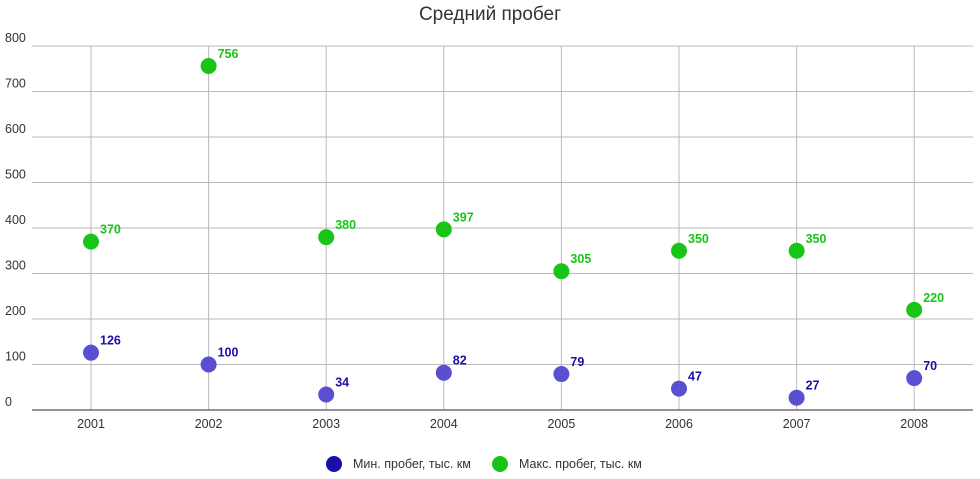 This screenshot has width=980, height=479. Describe the element at coordinates (933, 298) in the screenshot. I see `data-label-max: 220` at that location.